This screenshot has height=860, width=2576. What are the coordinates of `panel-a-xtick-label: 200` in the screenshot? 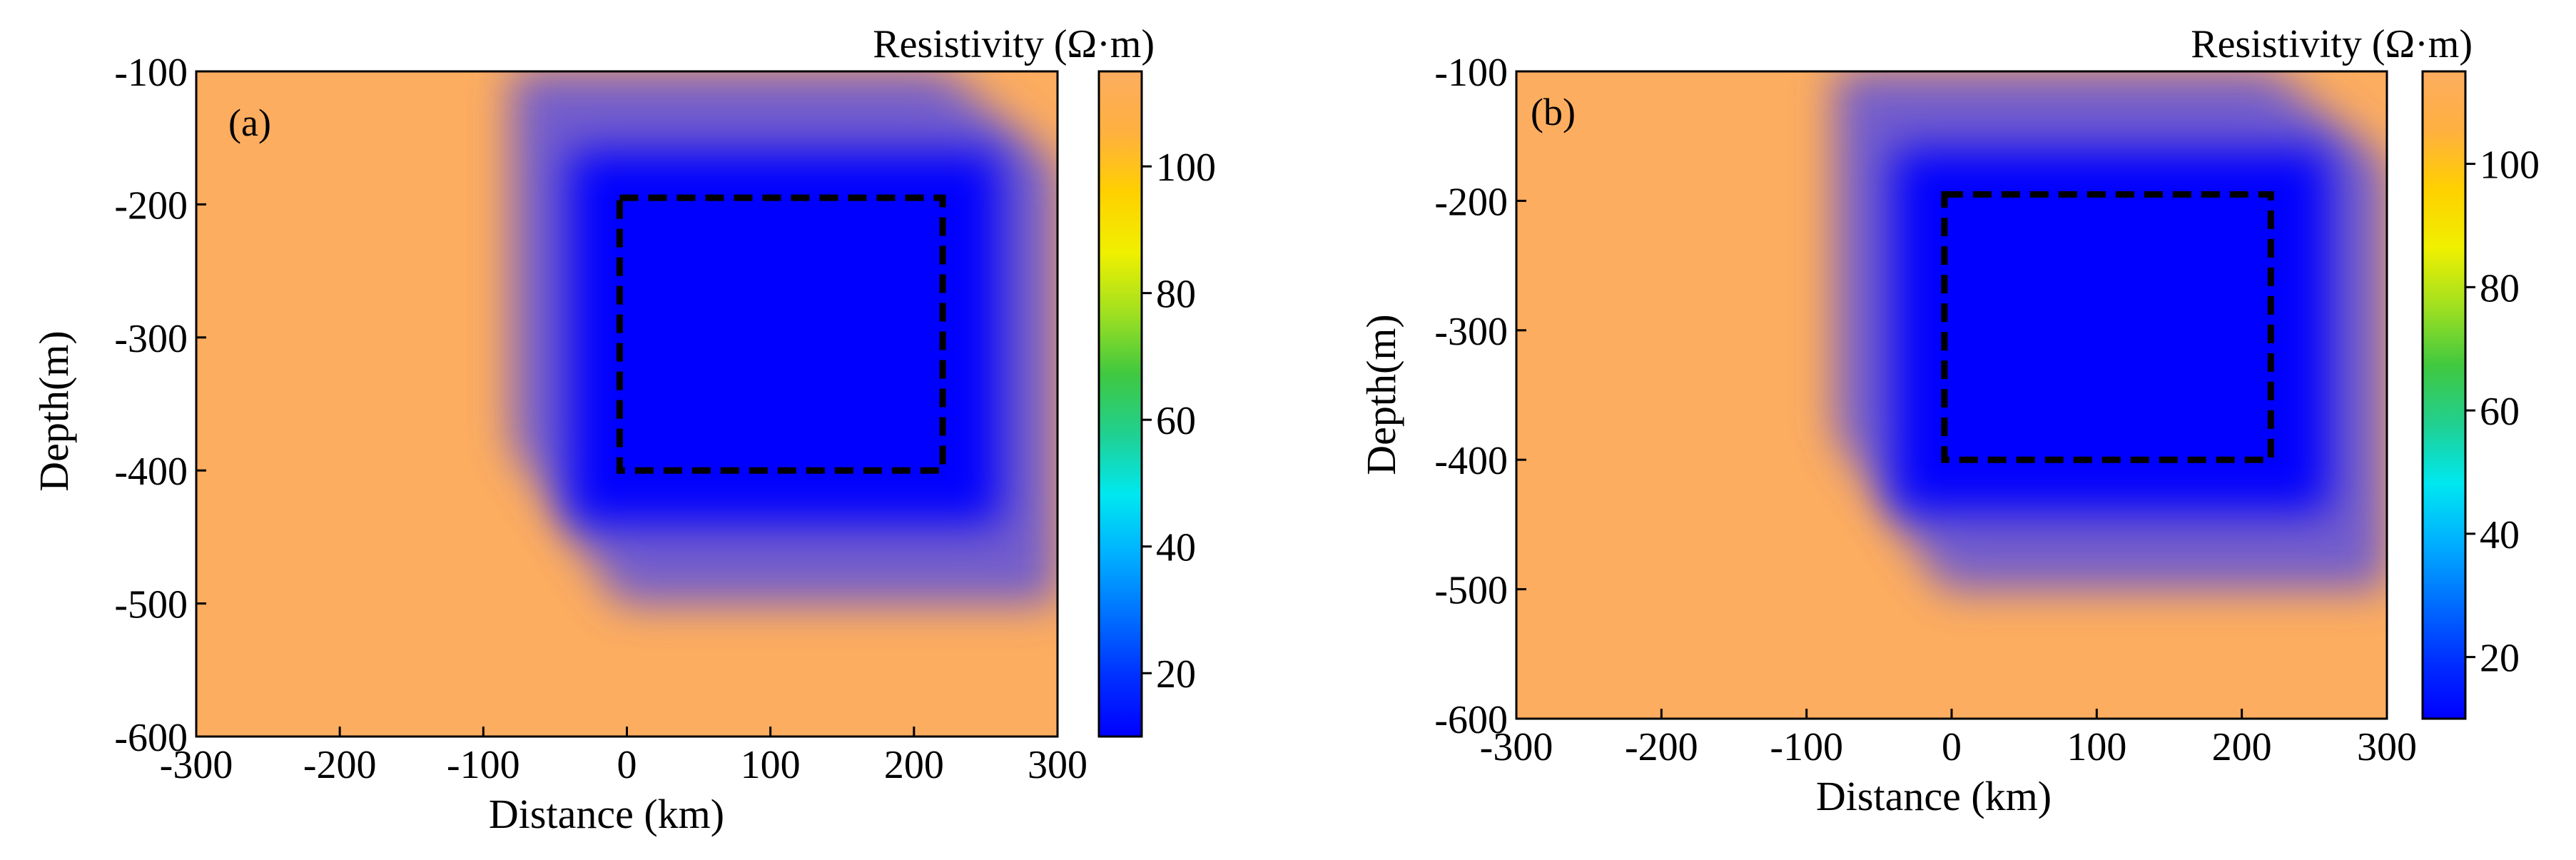 It's located at (914, 765).